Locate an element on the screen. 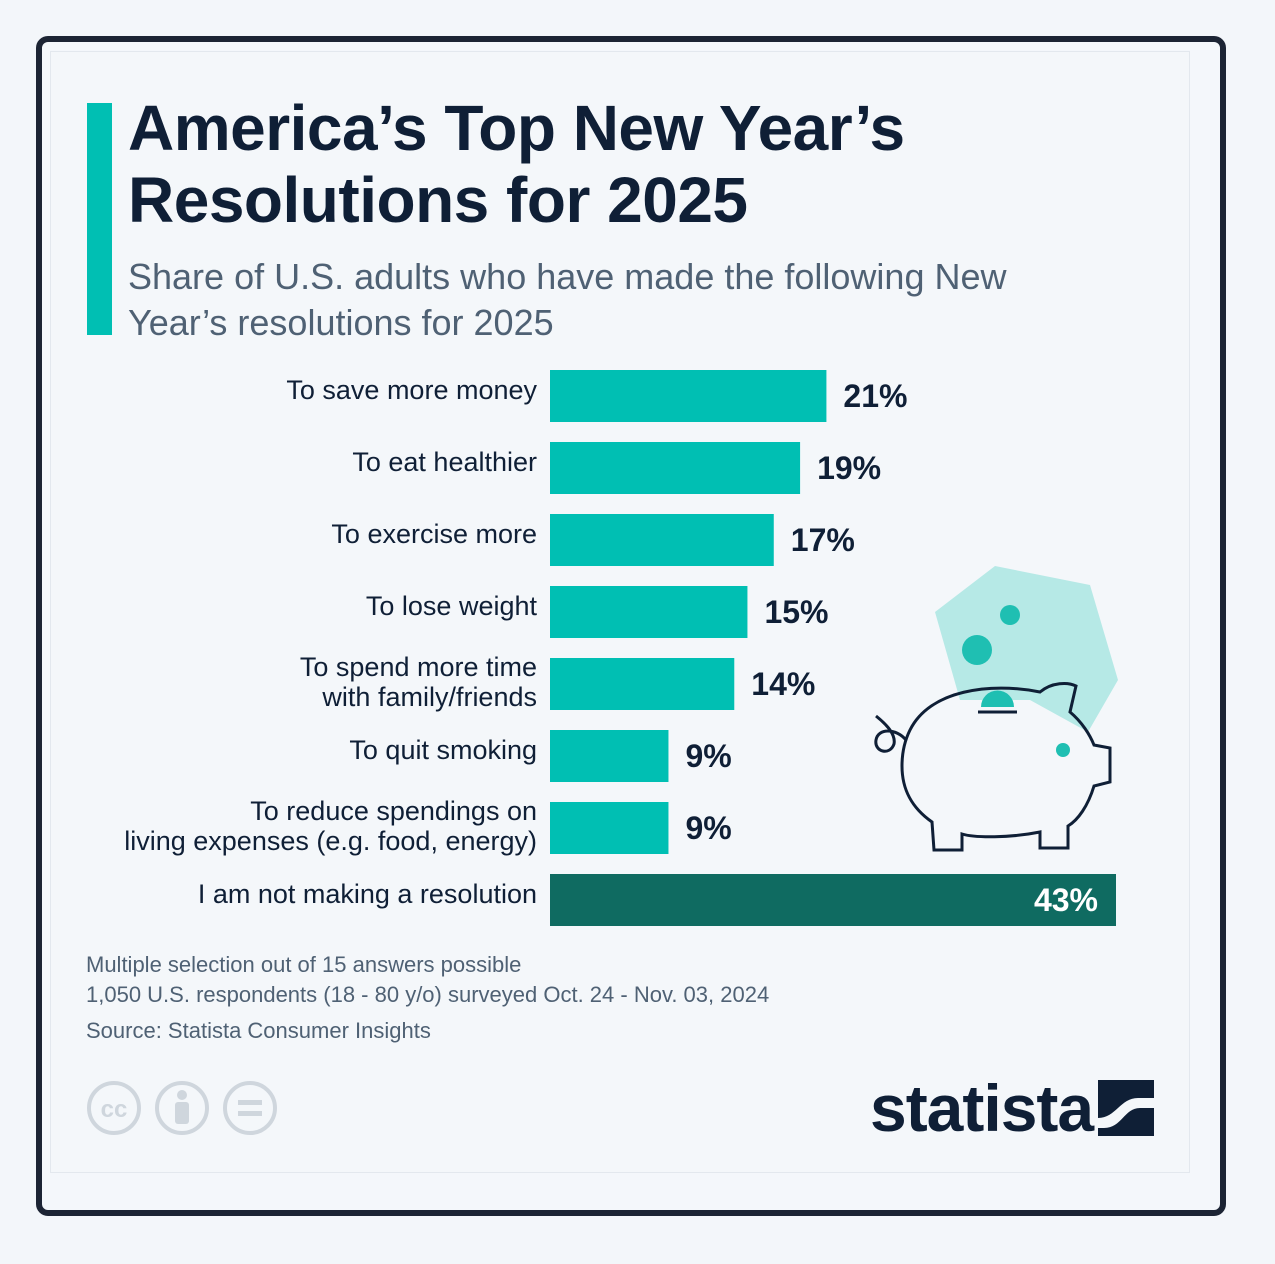 This screenshot has width=1275, height=1264. category-label-line: To quit smoking is located at coordinates (443, 750).